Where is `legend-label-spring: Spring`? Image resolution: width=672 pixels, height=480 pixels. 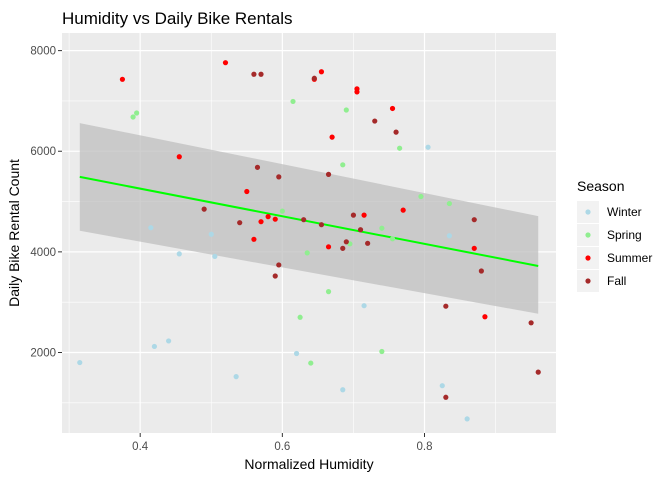
legend-label-spring: Spring is located at coordinates (624, 235).